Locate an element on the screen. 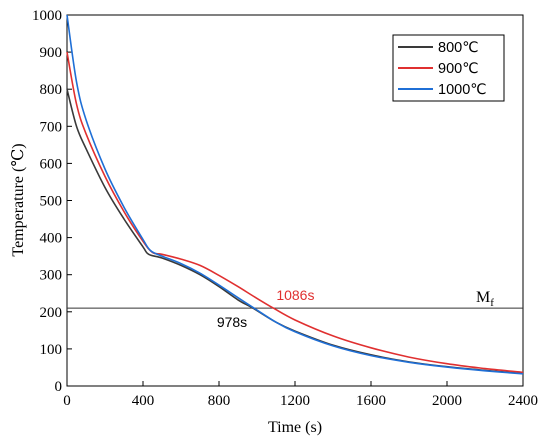  x-tick-label: 2000 is located at coordinates (447, 401).